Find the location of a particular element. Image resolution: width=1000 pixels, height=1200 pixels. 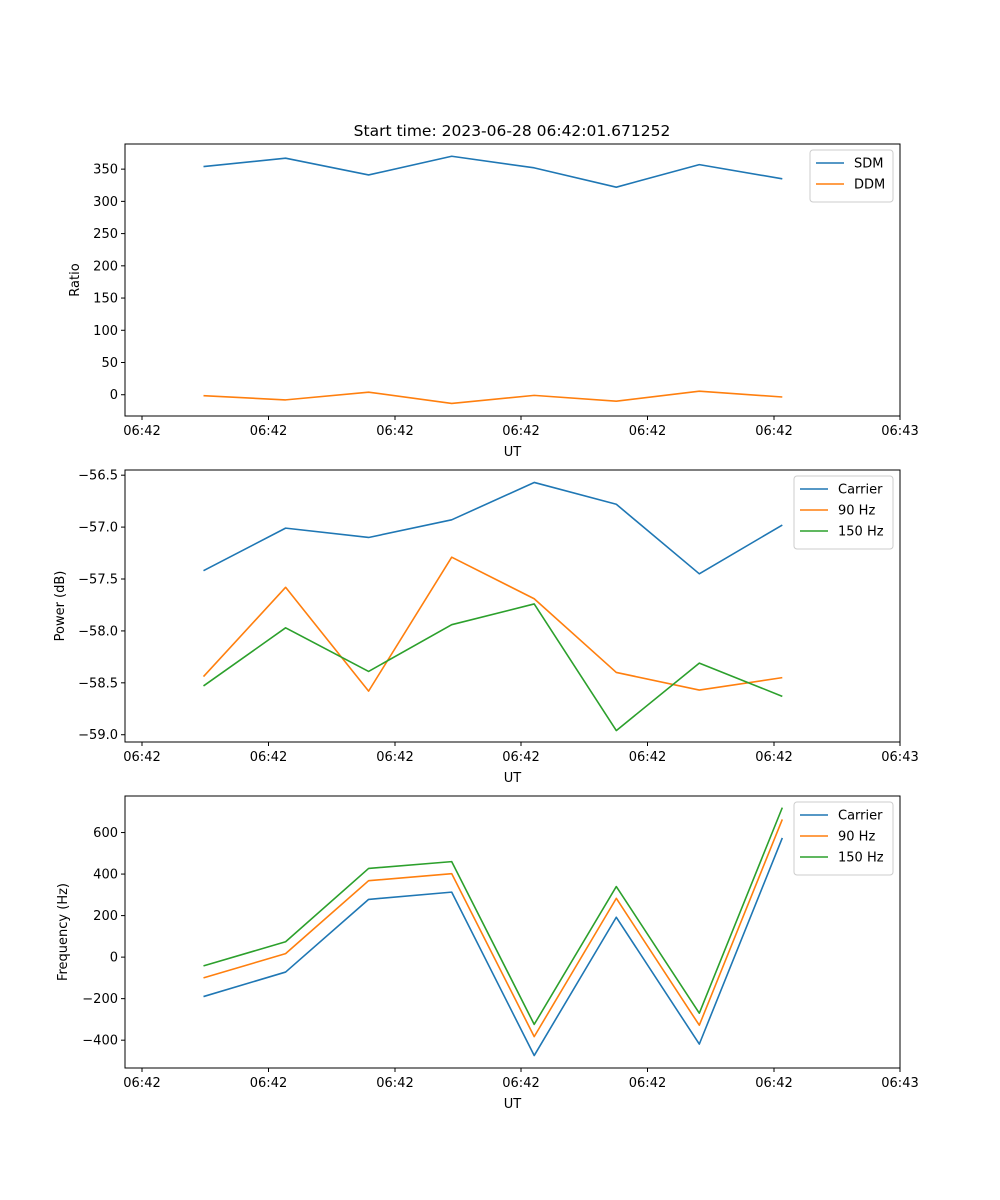

legend-entry: SDM is located at coordinates (868, 164).